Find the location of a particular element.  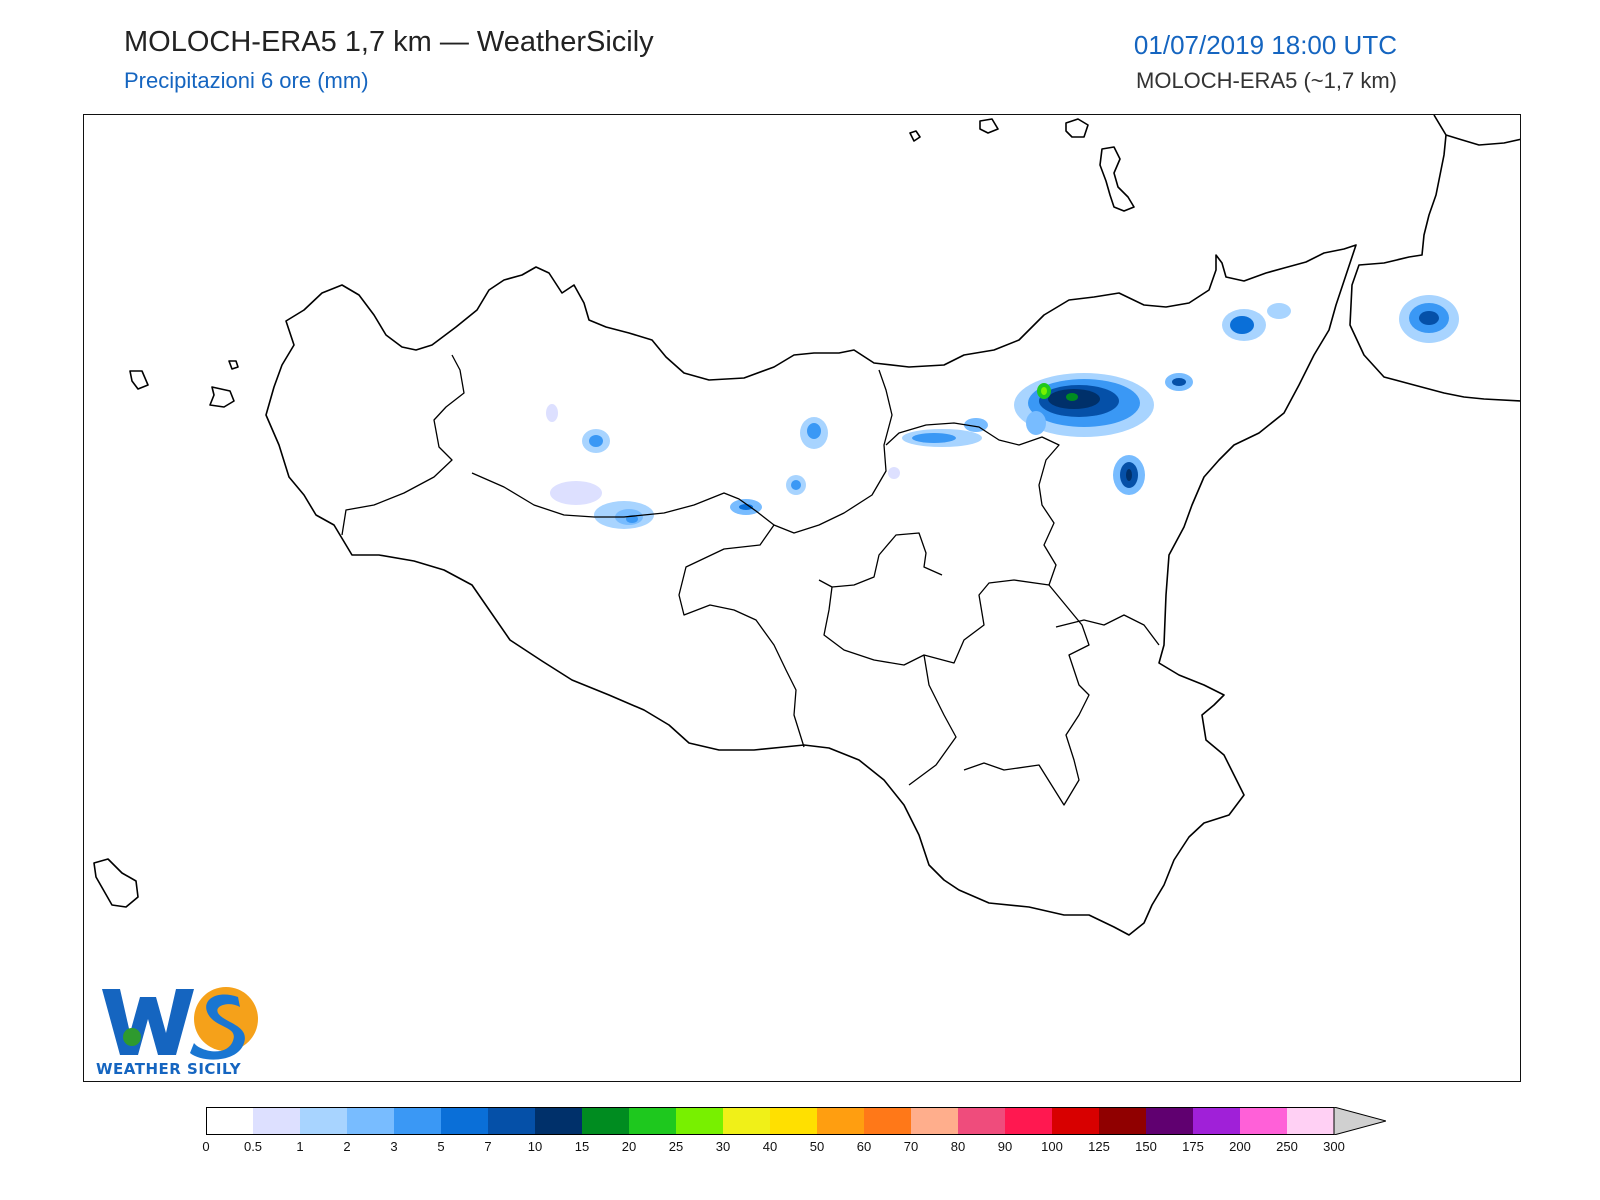

egadi-islands is located at coordinates (182, 389).